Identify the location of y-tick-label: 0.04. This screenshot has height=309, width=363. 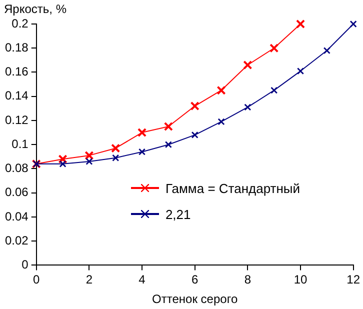
(16, 216).